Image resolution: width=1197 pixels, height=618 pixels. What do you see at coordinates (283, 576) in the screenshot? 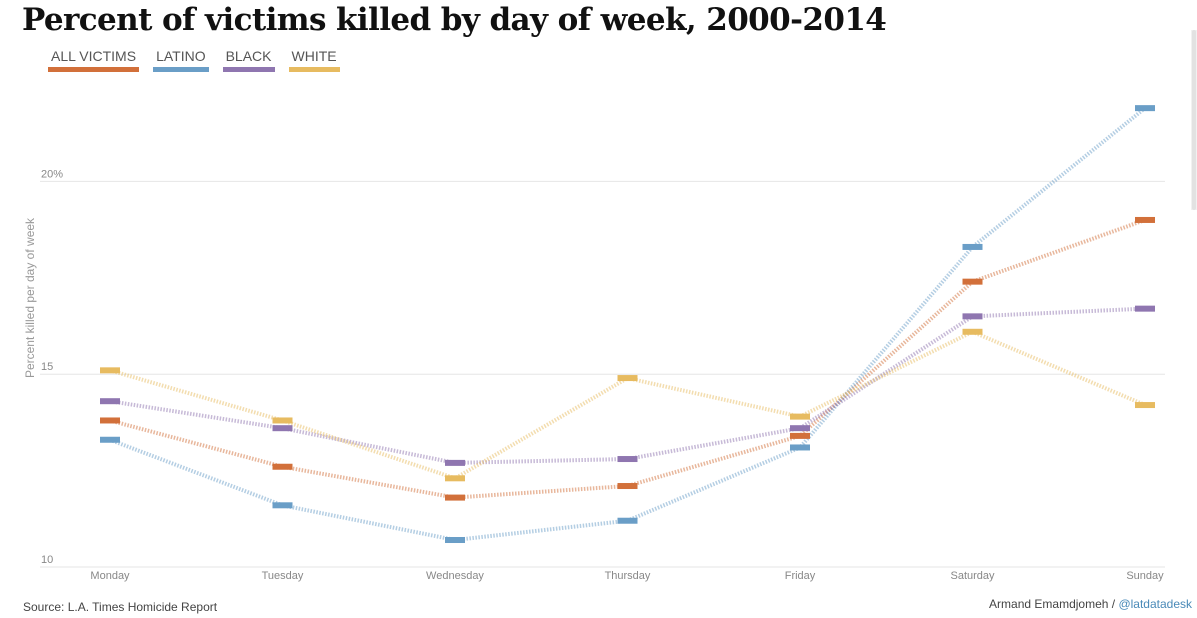
I see `x-tick-label: Tuesday` at bounding box center [283, 576].